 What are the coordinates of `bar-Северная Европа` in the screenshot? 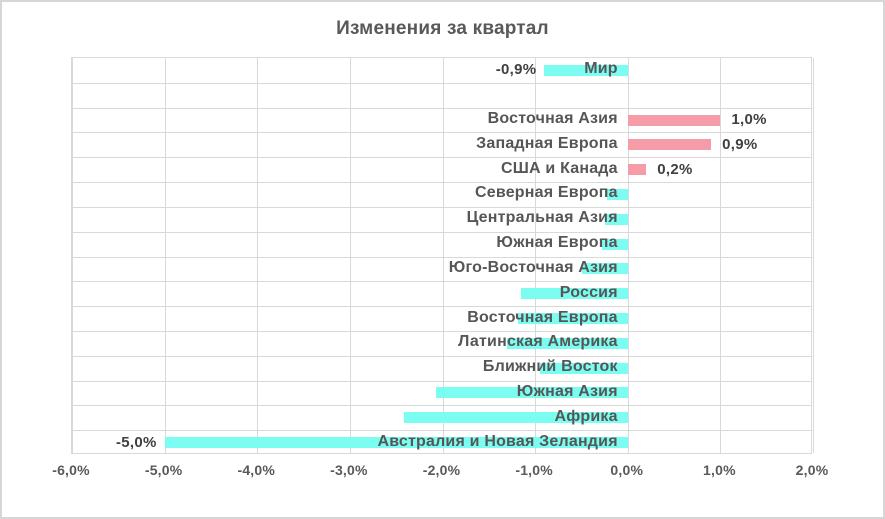 It's located at (617, 194).